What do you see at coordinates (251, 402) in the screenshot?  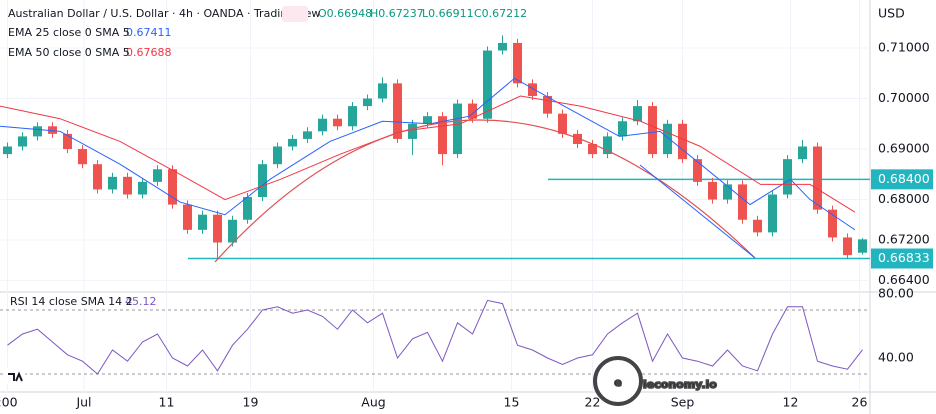 I see `x-tick-label: 19` at bounding box center [251, 402].